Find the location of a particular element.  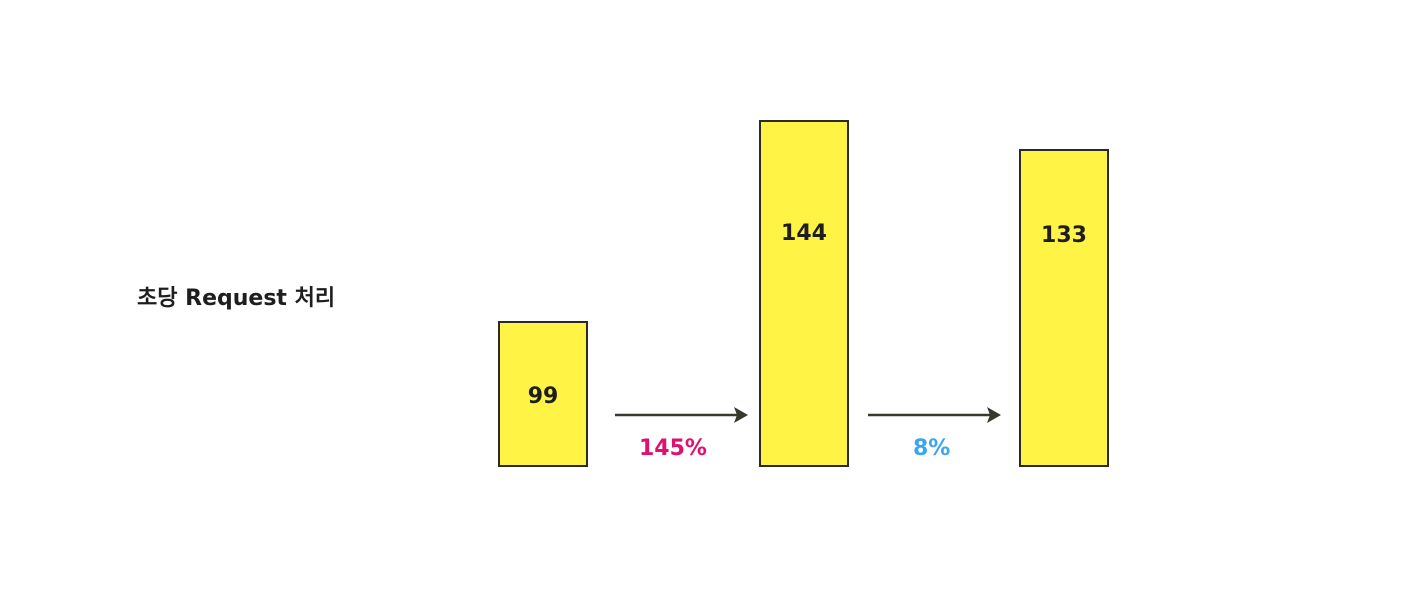

bar-1: 99 is located at coordinates (543, 394).